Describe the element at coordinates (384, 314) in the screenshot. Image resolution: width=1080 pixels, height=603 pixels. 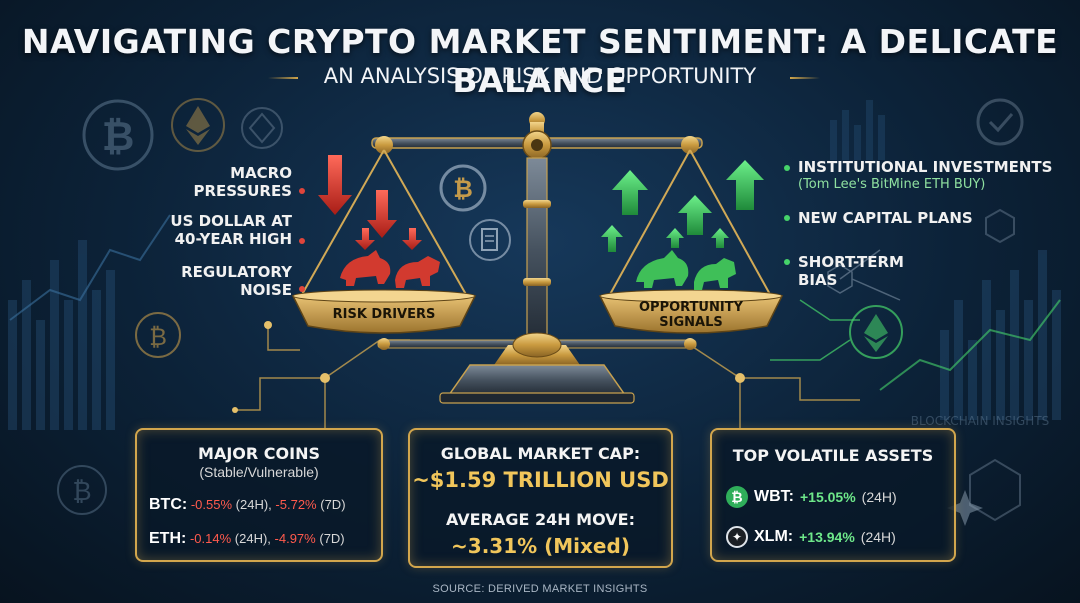
I see `risk-drivers-label: RISK DRIVERS` at that location.